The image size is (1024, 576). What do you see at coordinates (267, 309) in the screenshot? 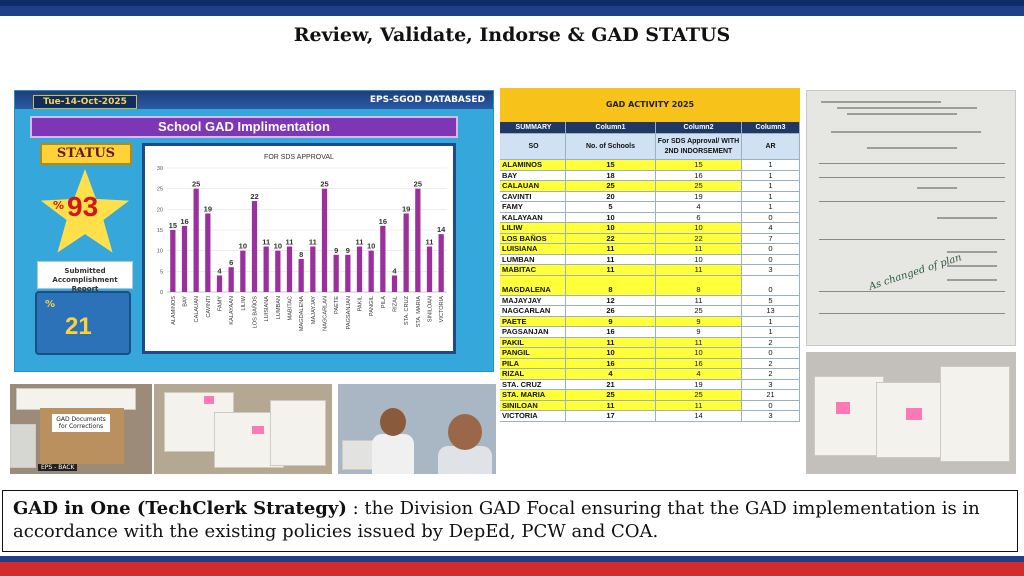
I see `x-category-label: LUISIANA` at bounding box center [267, 309].